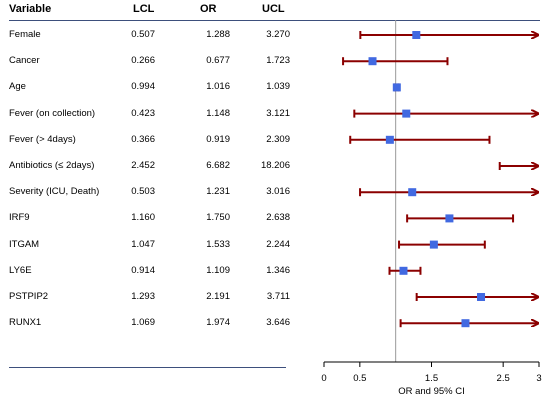 The width and height of the screenshot is (550, 403). I want to click on row-variable: Female, so click(25, 34).